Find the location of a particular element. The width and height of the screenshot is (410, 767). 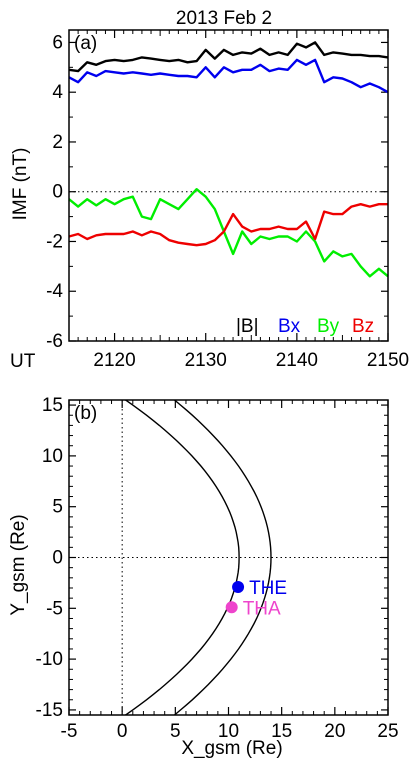

x-tick-label: -5 is located at coordinates (69, 731).